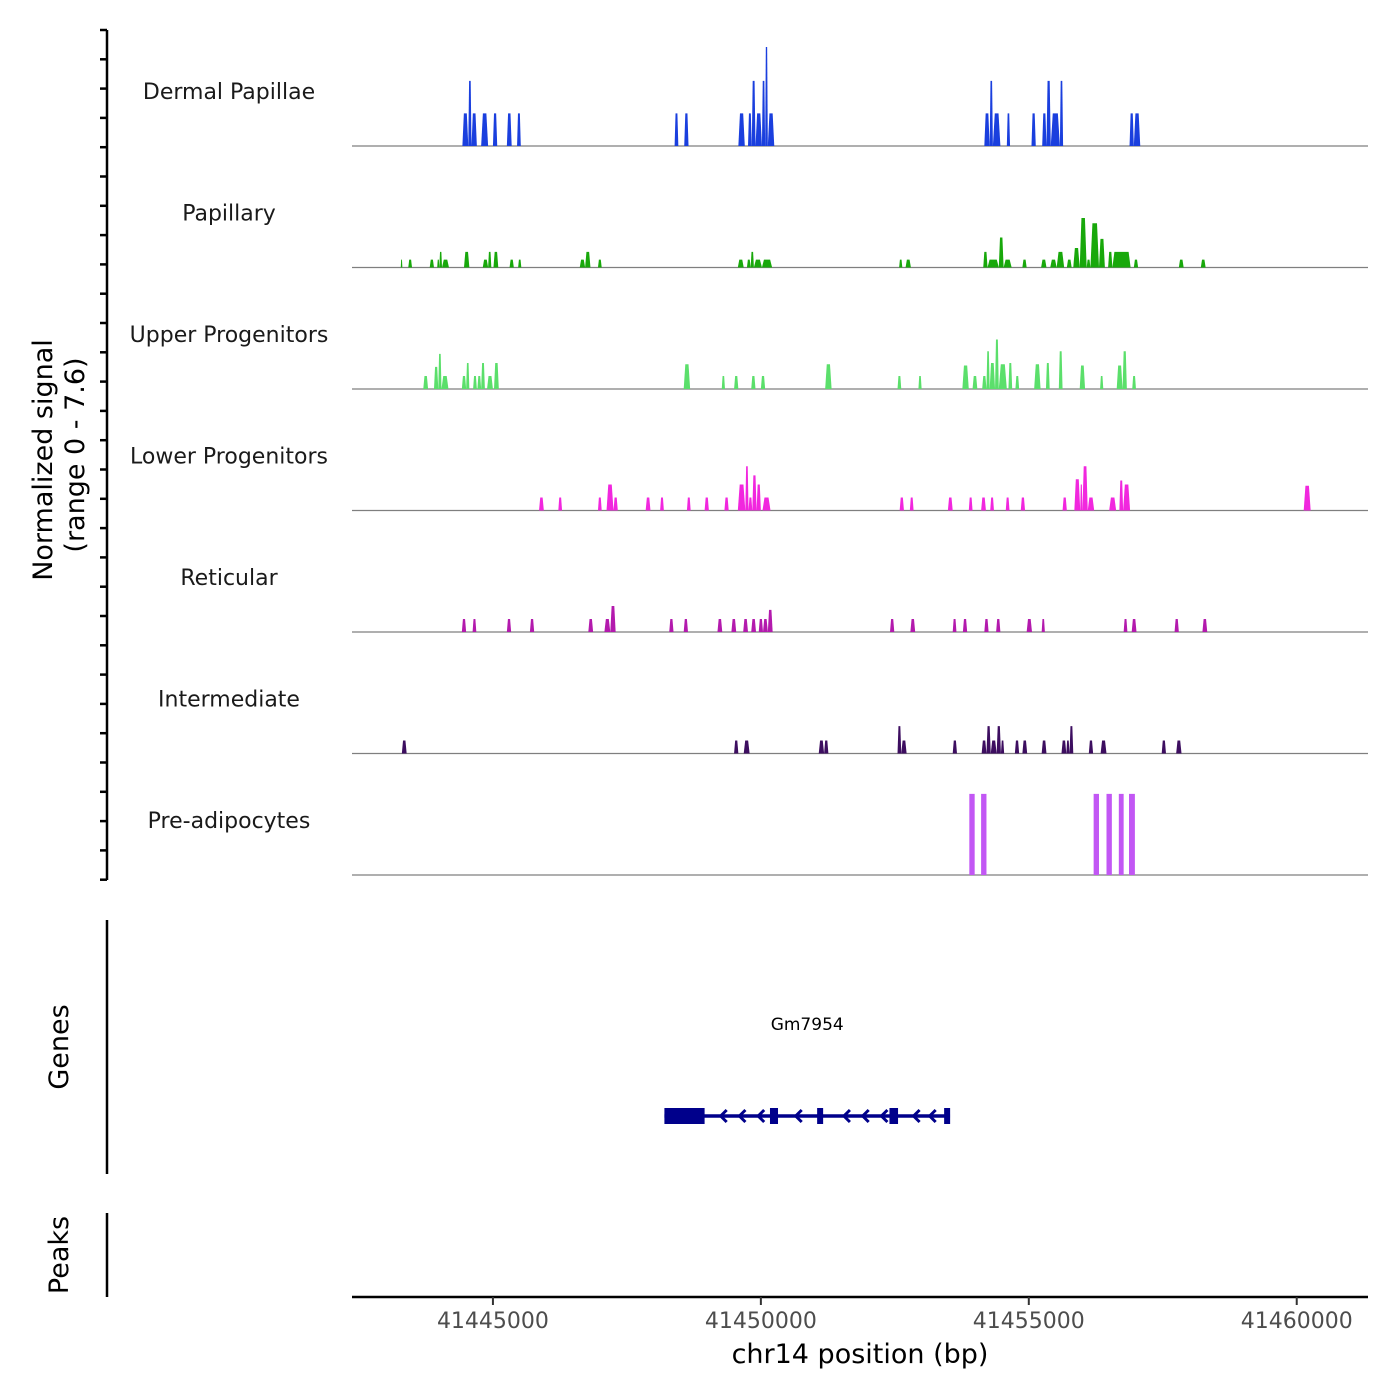  What do you see at coordinates (860, 1354) in the screenshot?
I see `x-axis-title: chr14 position (bp)` at bounding box center [860, 1354].